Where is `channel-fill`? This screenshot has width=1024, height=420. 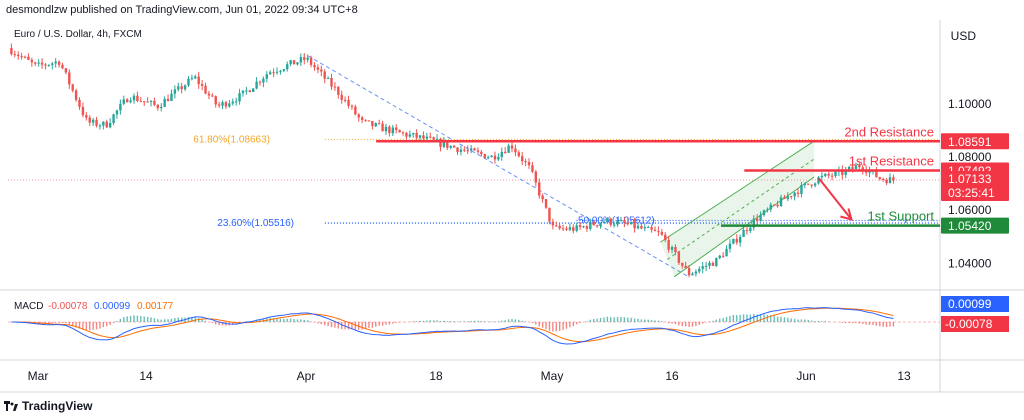
channel-fill is located at coordinates (737, 209).